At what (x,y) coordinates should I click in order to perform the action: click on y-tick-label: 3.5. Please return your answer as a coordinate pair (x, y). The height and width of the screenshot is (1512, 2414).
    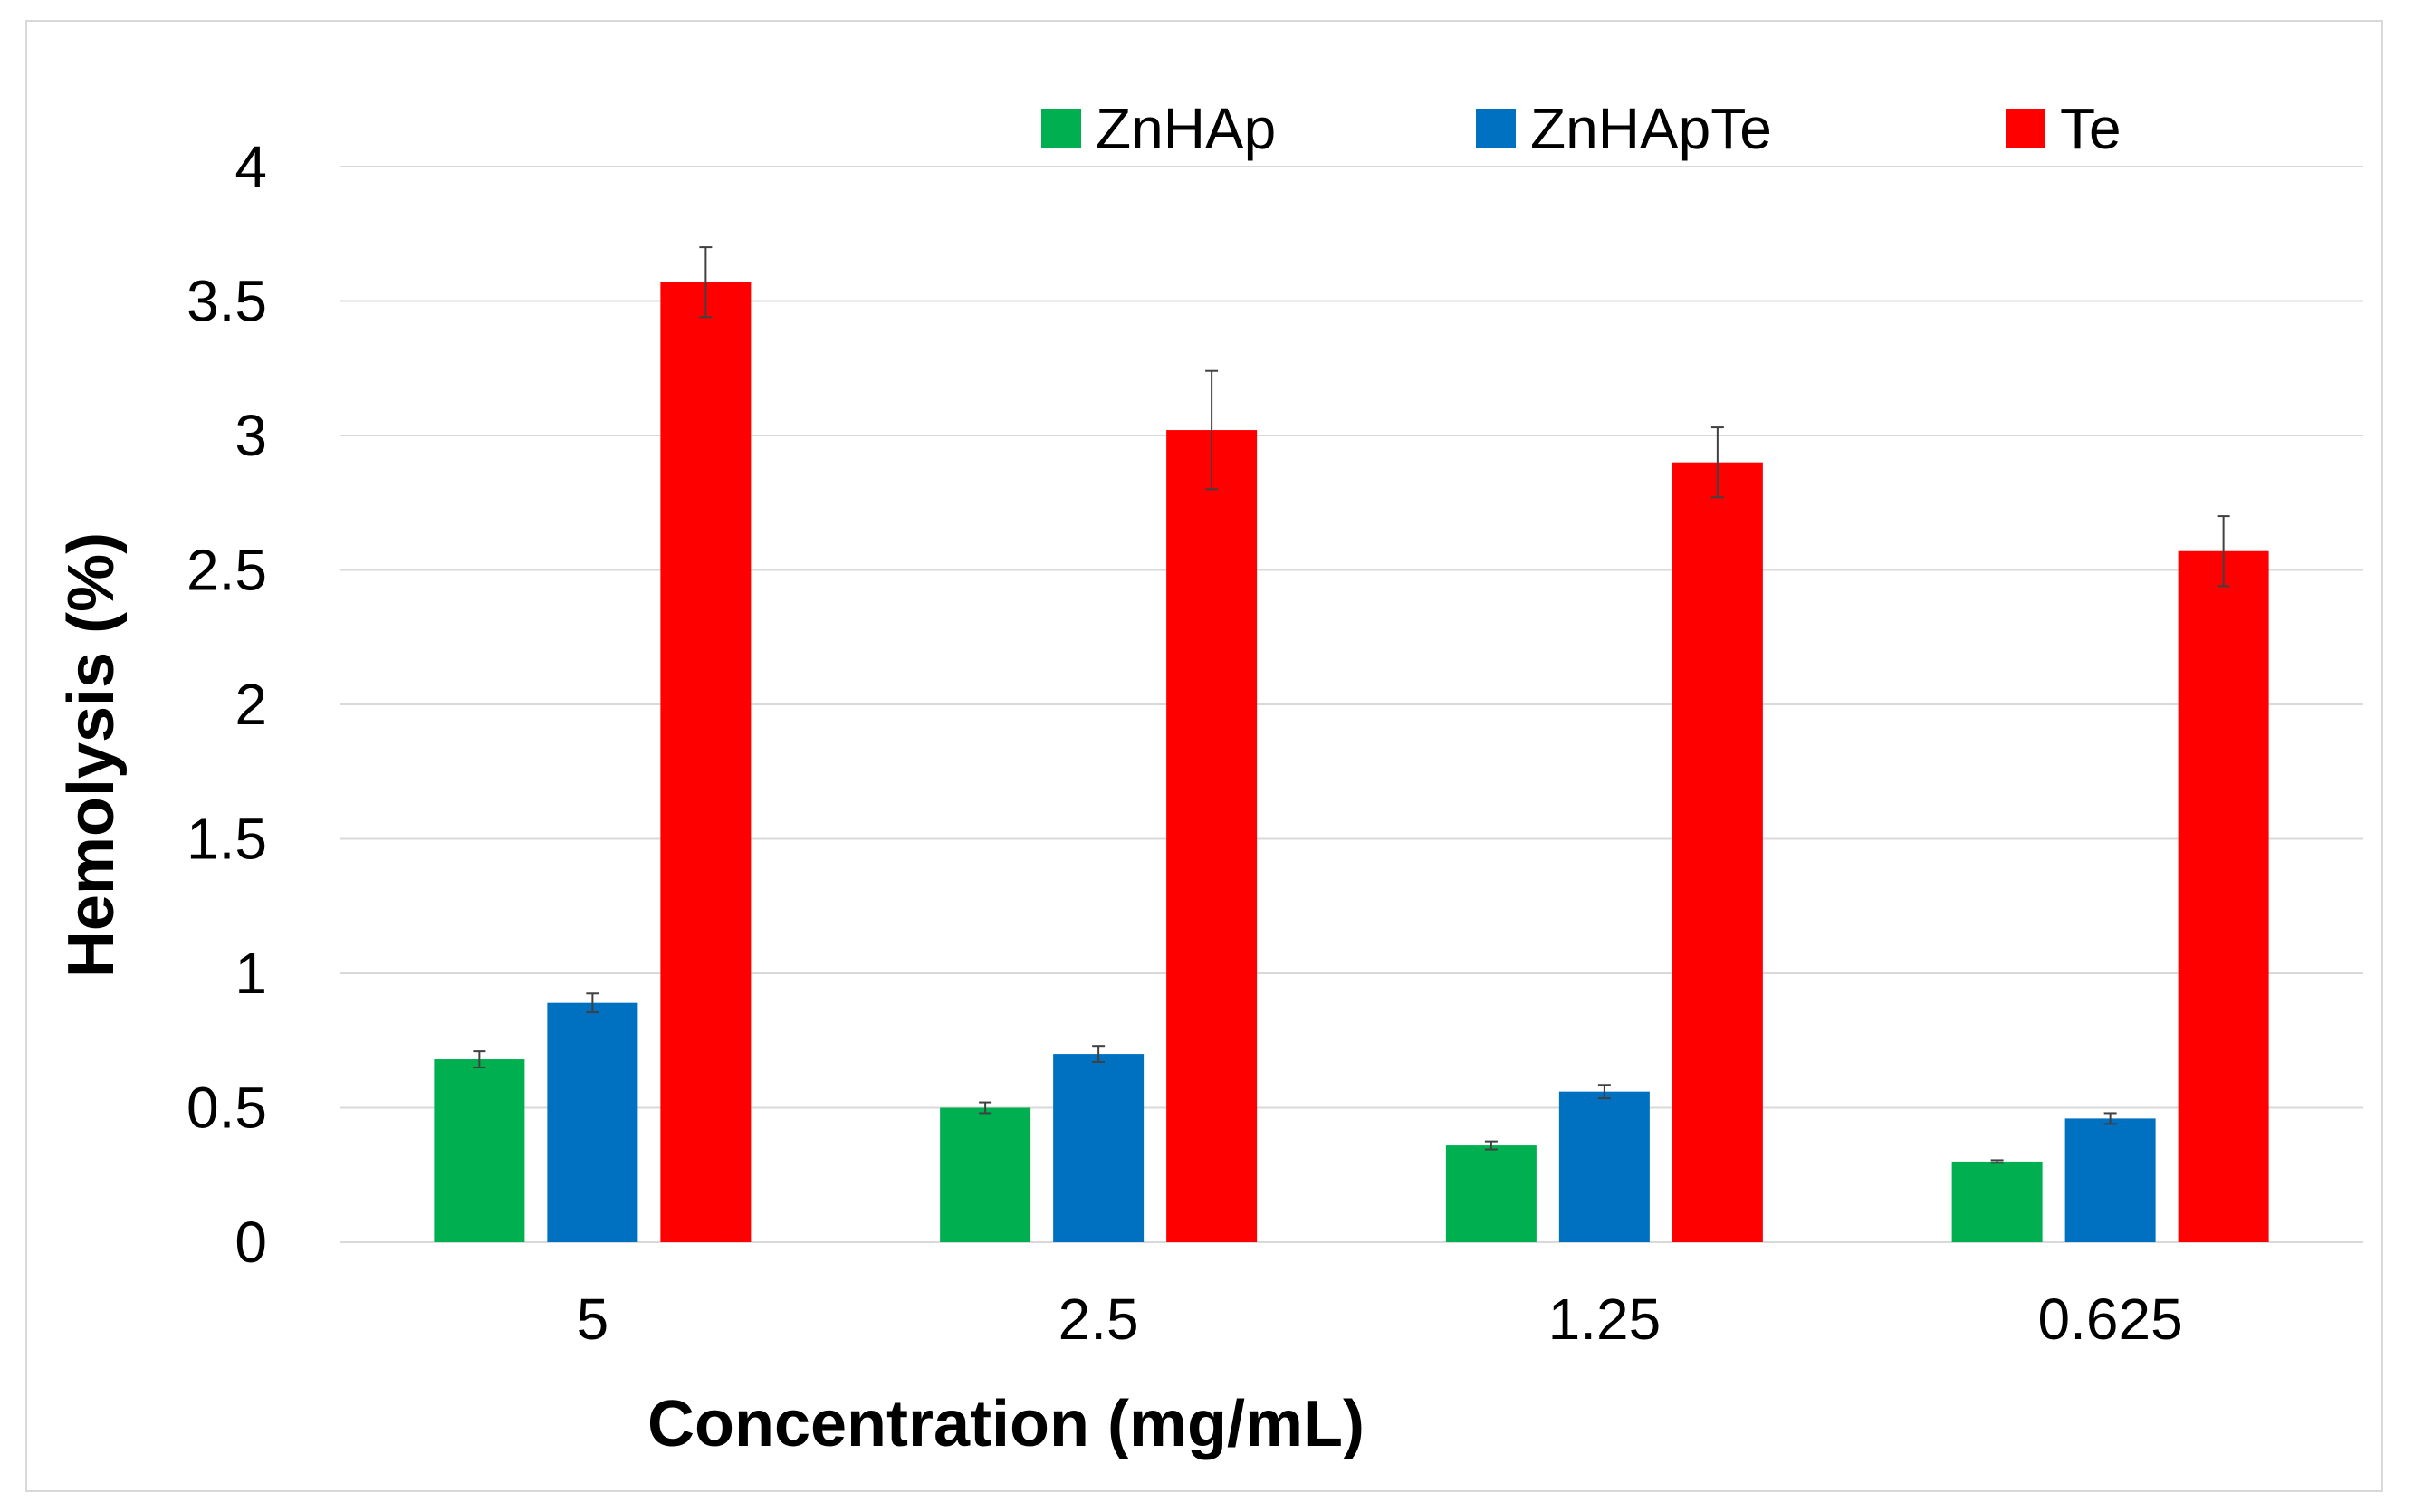
    Looking at the image, I should click on (227, 301).